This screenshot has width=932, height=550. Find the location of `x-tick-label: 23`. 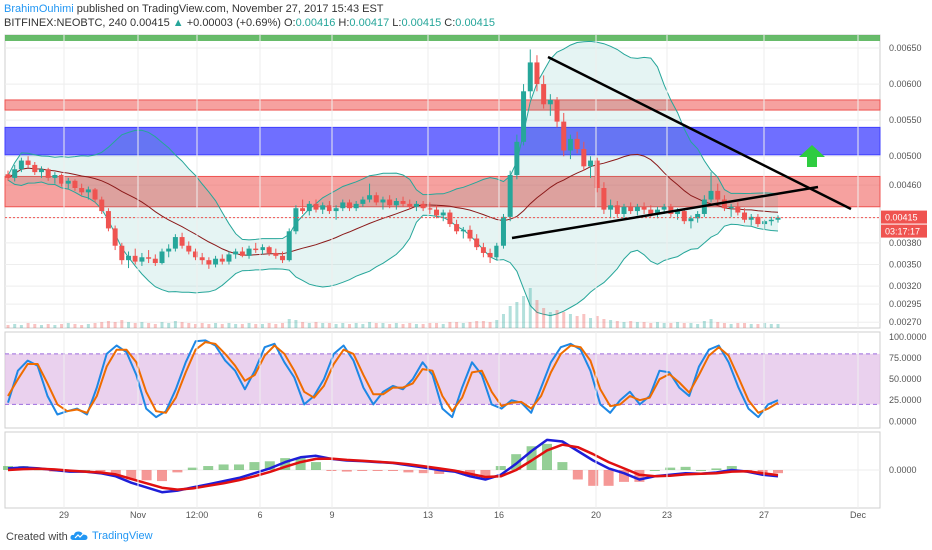

x-tick-label: 23 is located at coordinates (667, 515).